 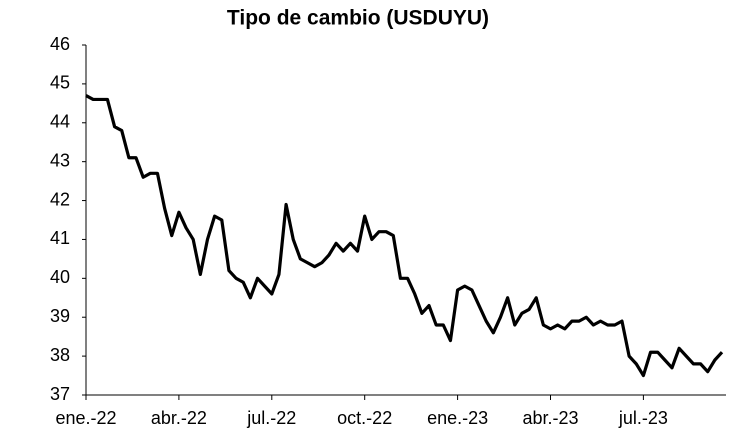 I want to click on y-tick-label: 37, so click(x=60, y=394).